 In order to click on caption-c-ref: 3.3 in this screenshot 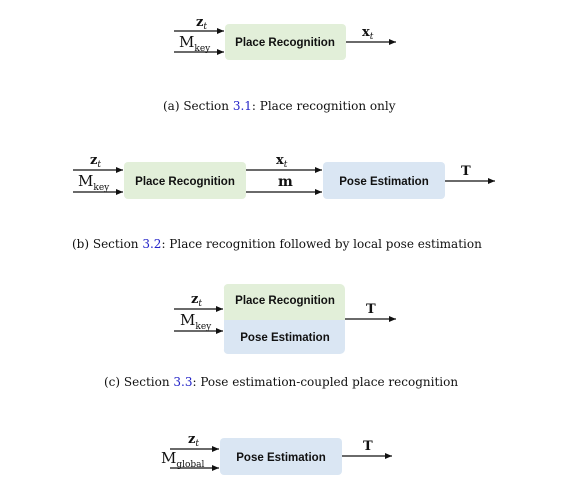, I will do `click(182, 382)`.